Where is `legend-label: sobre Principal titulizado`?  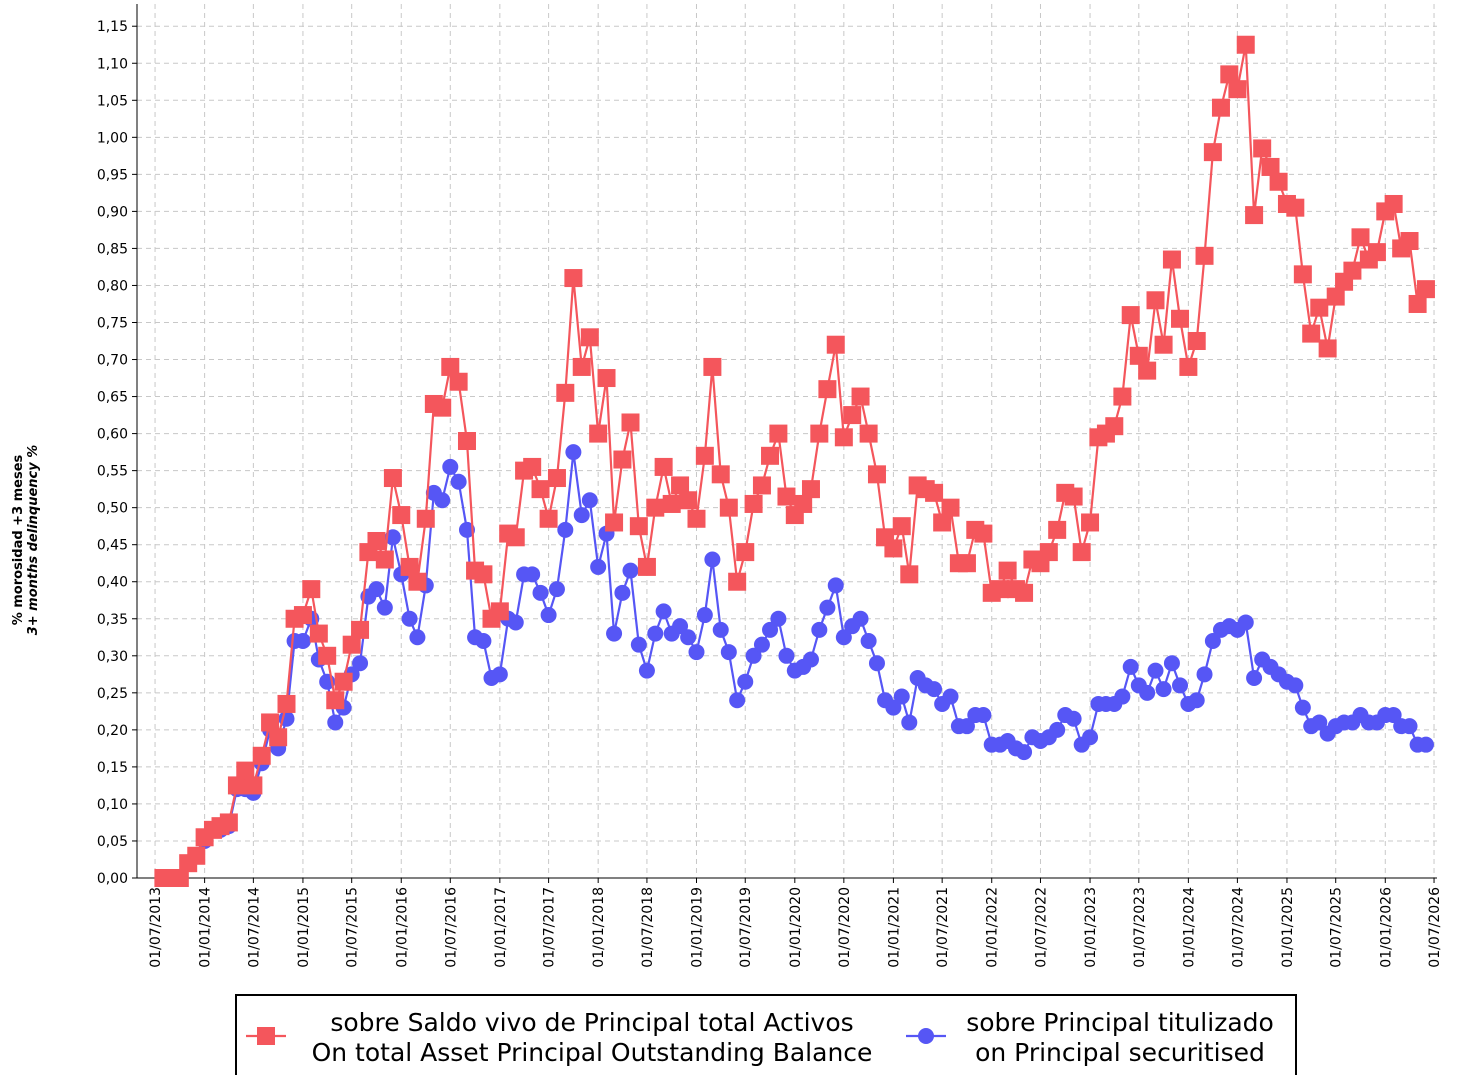
legend-label: sobre Principal titulizado is located at coordinates (1120, 1022).